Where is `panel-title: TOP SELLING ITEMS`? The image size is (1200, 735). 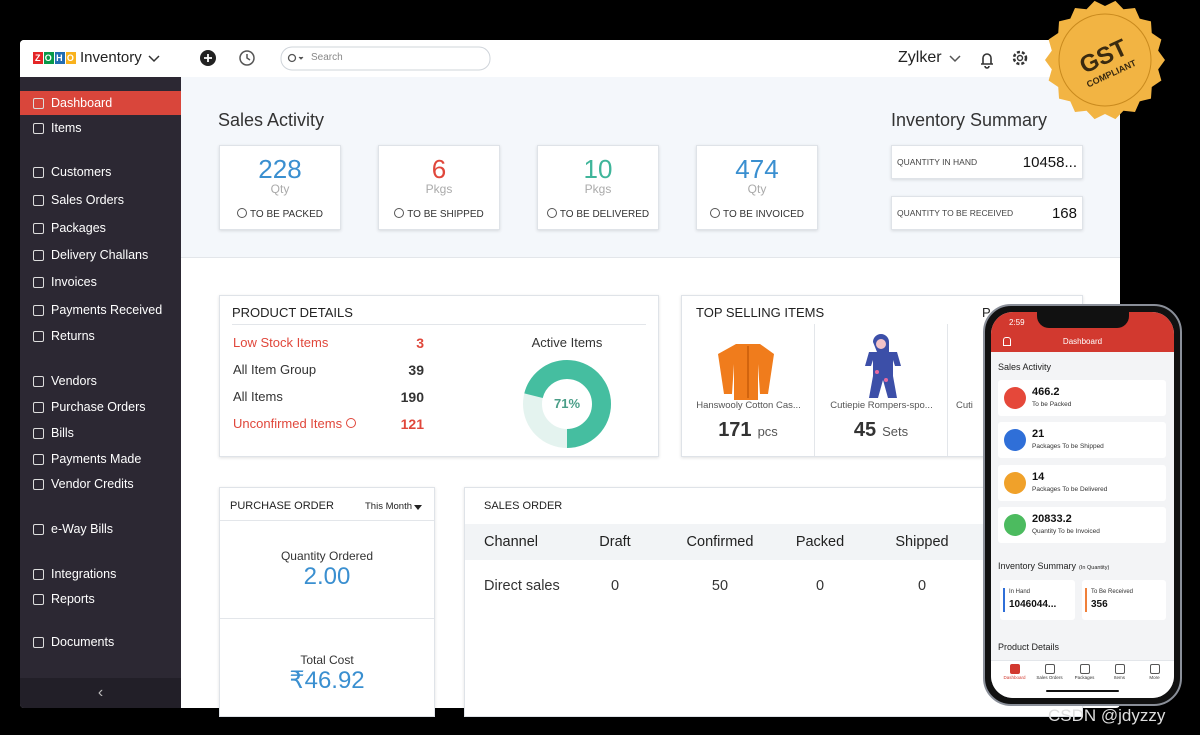
panel-title: TOP SELLING ITEMS is located at coordinates (760, 312).